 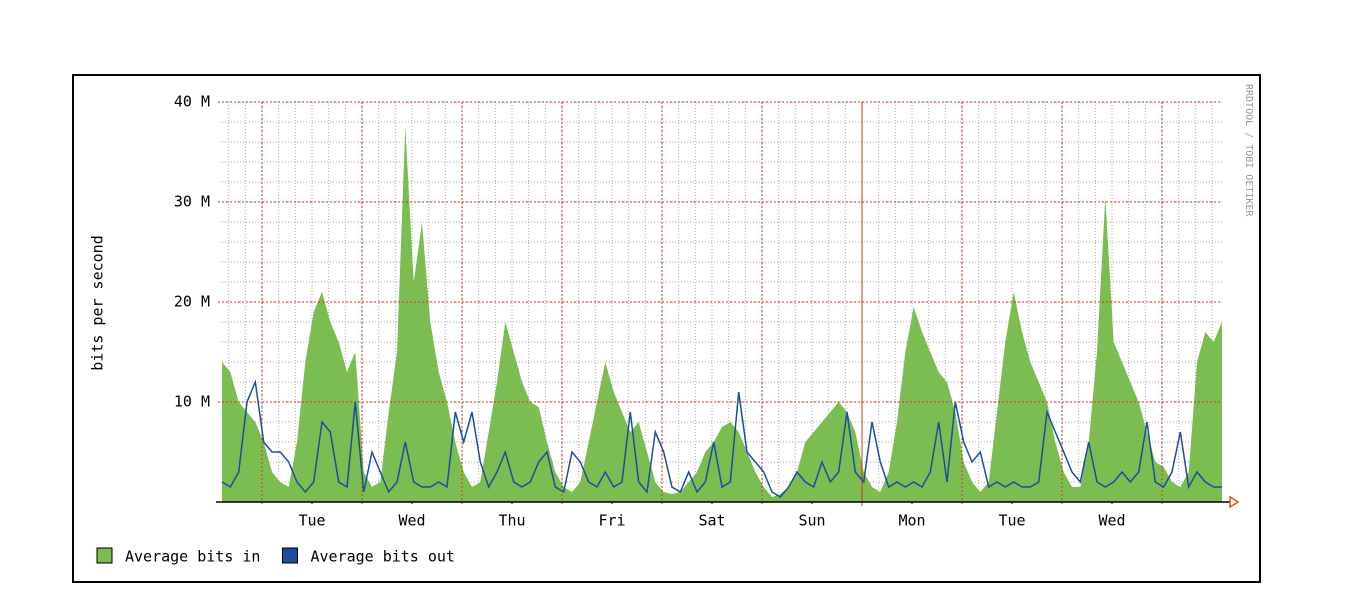 What do you see at coordinates (192, 302) in the screenshot?
I see `y-tick-label: 20 M` at bounding box center [192, 302].